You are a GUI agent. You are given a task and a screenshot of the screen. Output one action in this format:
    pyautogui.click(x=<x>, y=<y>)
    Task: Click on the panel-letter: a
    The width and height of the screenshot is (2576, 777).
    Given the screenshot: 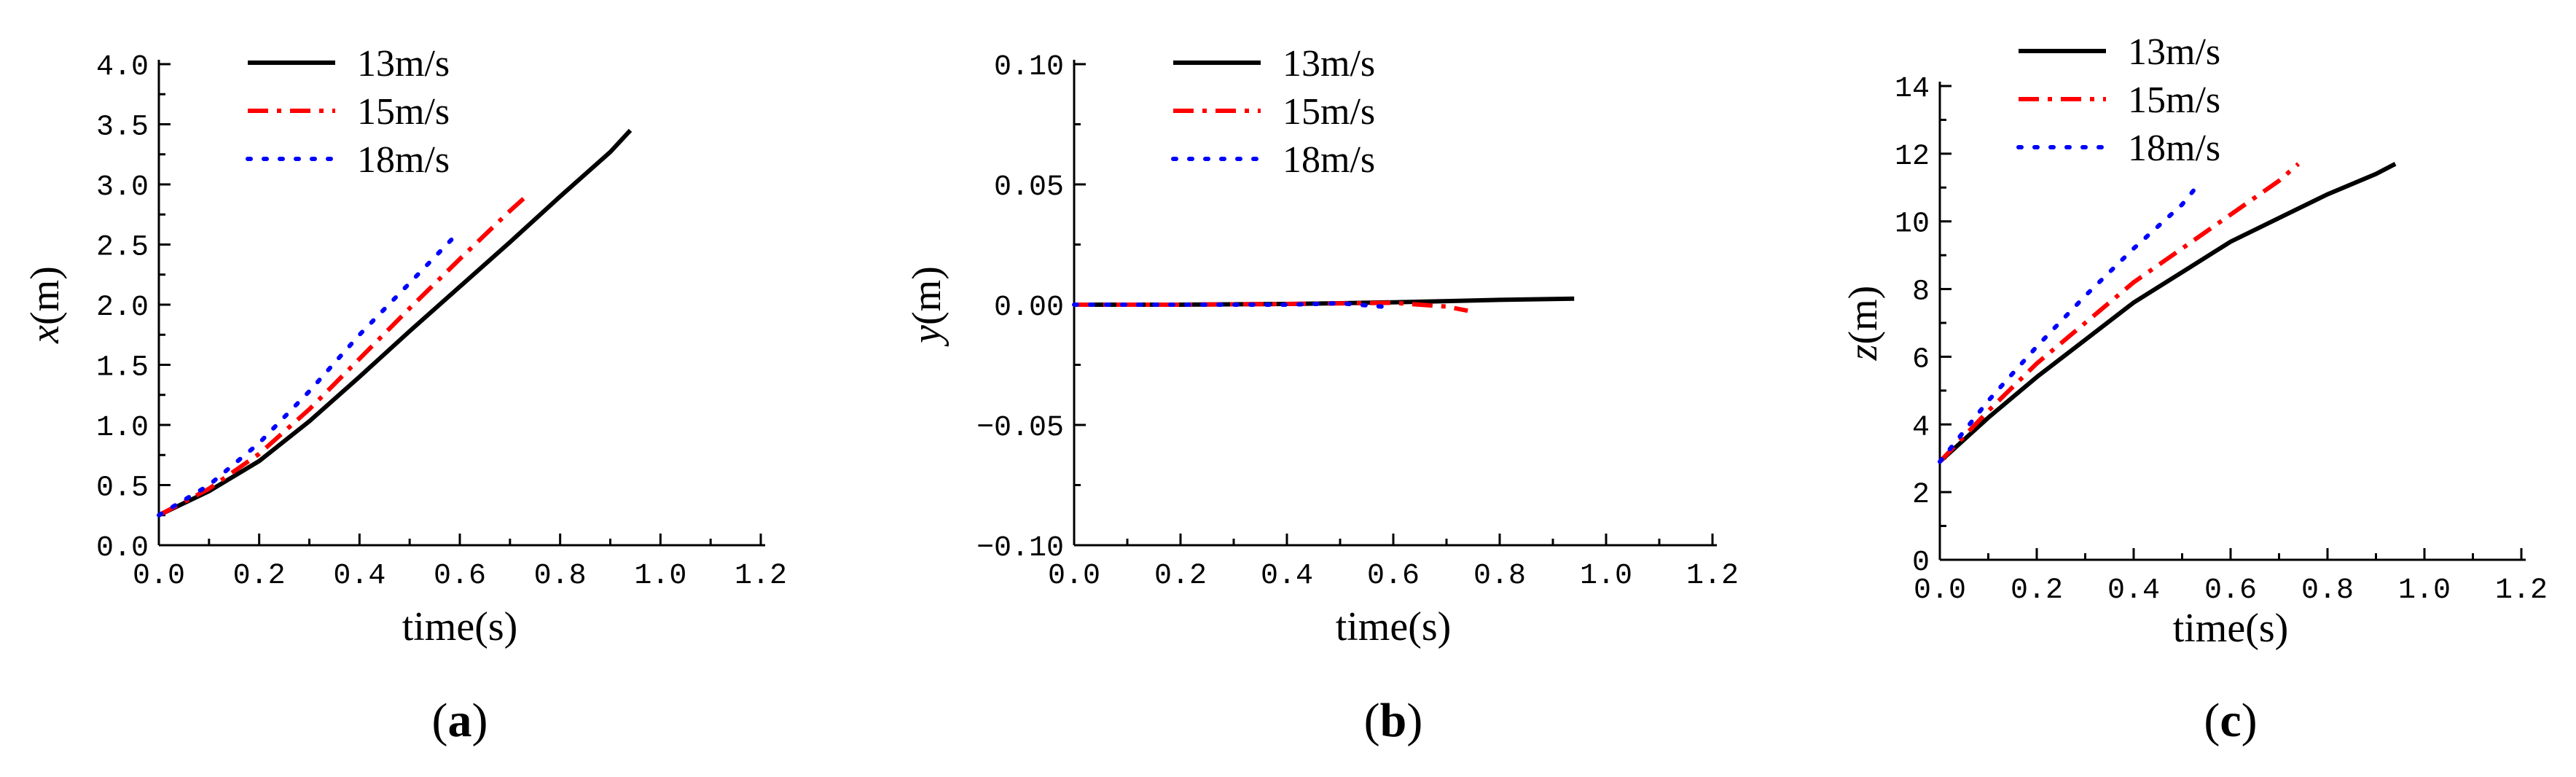 What is the action you would take?
    pyautogui.click(x=460, y=721)
    